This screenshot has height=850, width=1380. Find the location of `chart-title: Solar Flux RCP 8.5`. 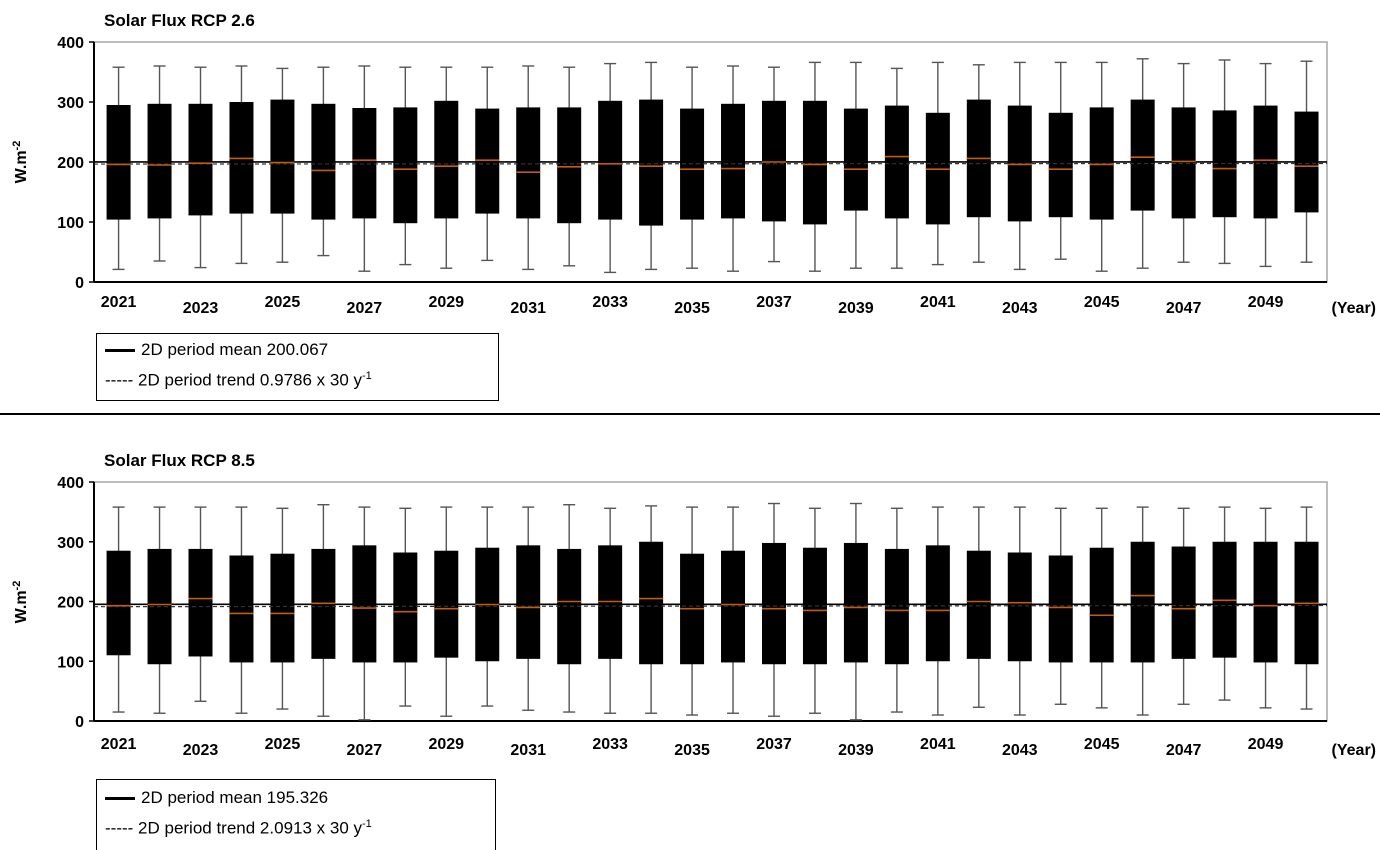

chart-title: Solar Flux RCP 8.5 is located at coordinates (179, 460).